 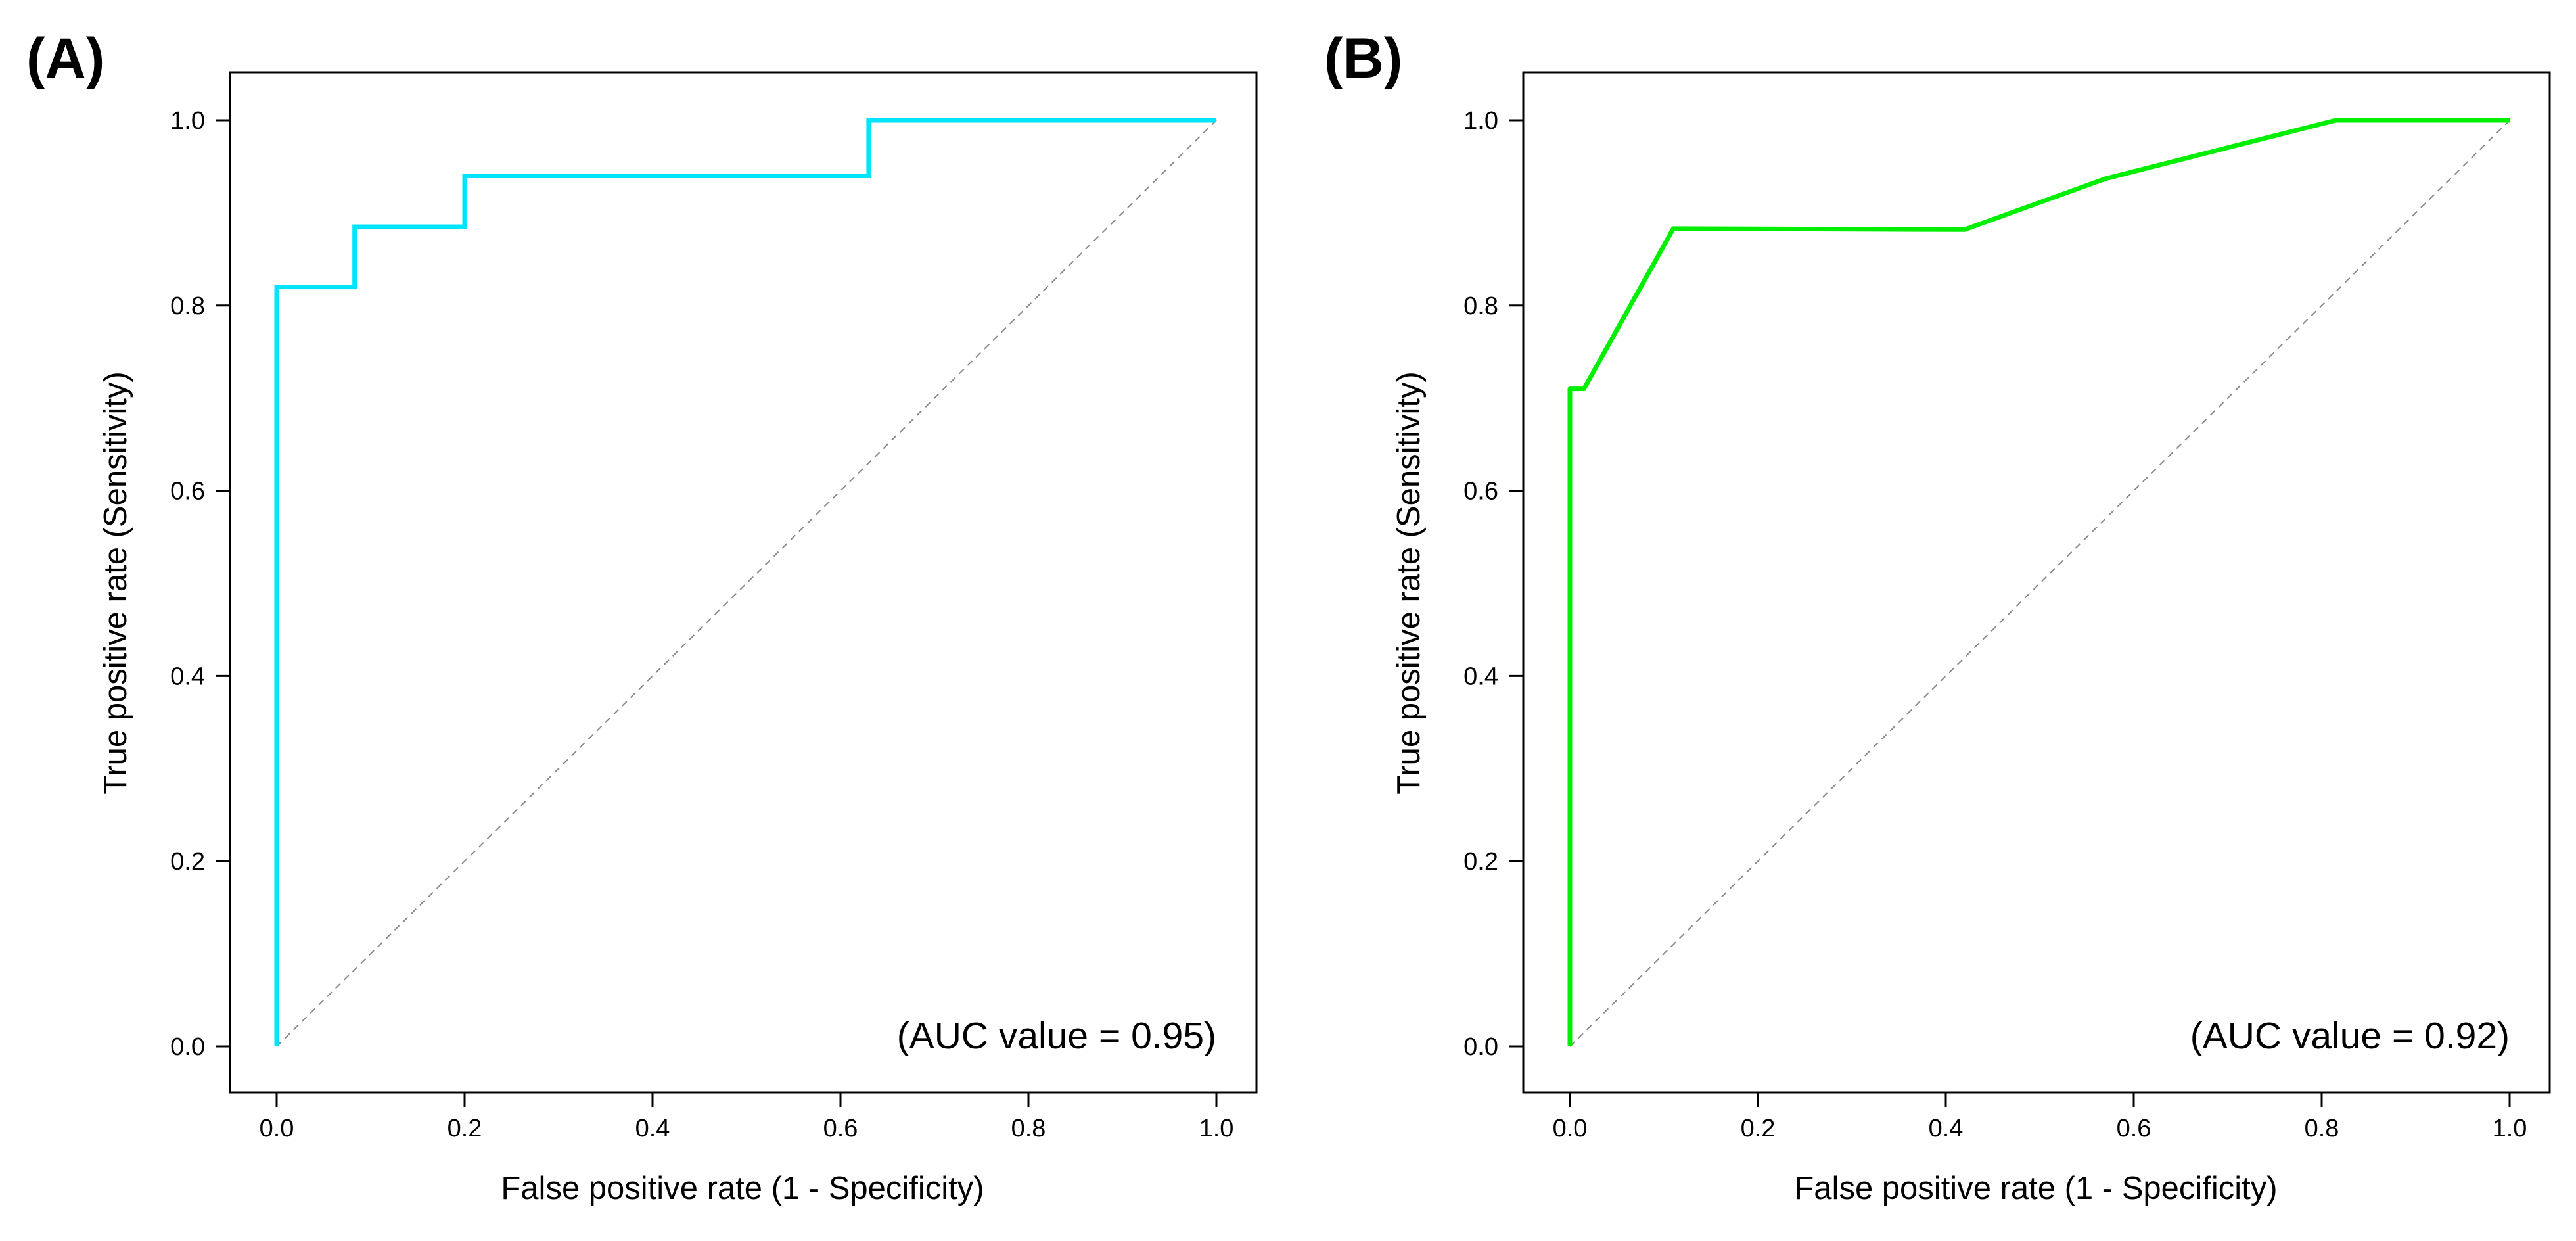 What do you see at coordinates (65, 59) in the screenshot?
I see `panel-a-label: (A)` at bounding box center [65, 59].